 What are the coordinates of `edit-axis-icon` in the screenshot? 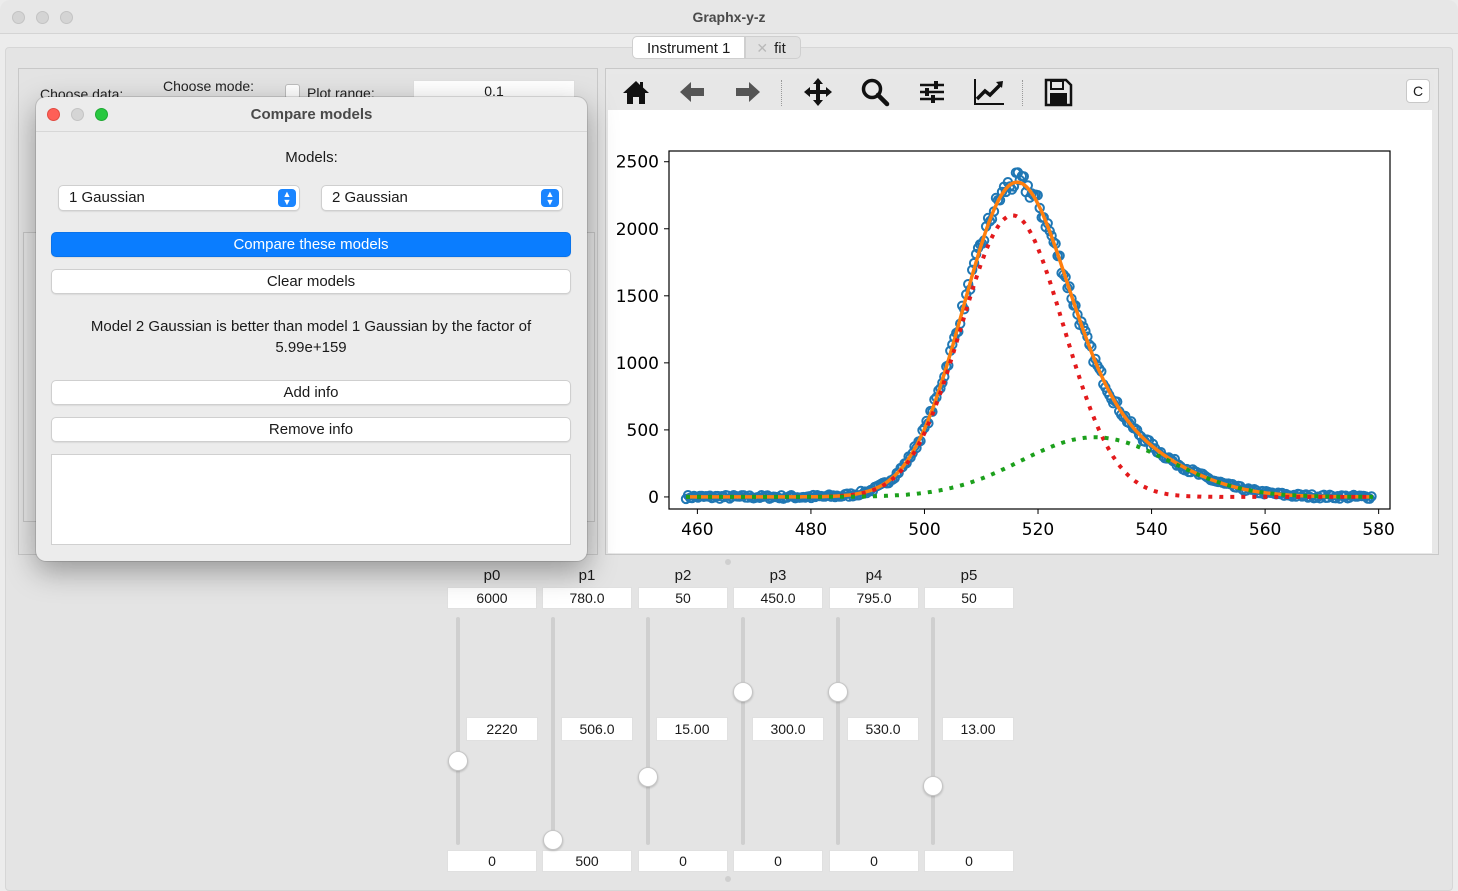 It's located at (989, 92).